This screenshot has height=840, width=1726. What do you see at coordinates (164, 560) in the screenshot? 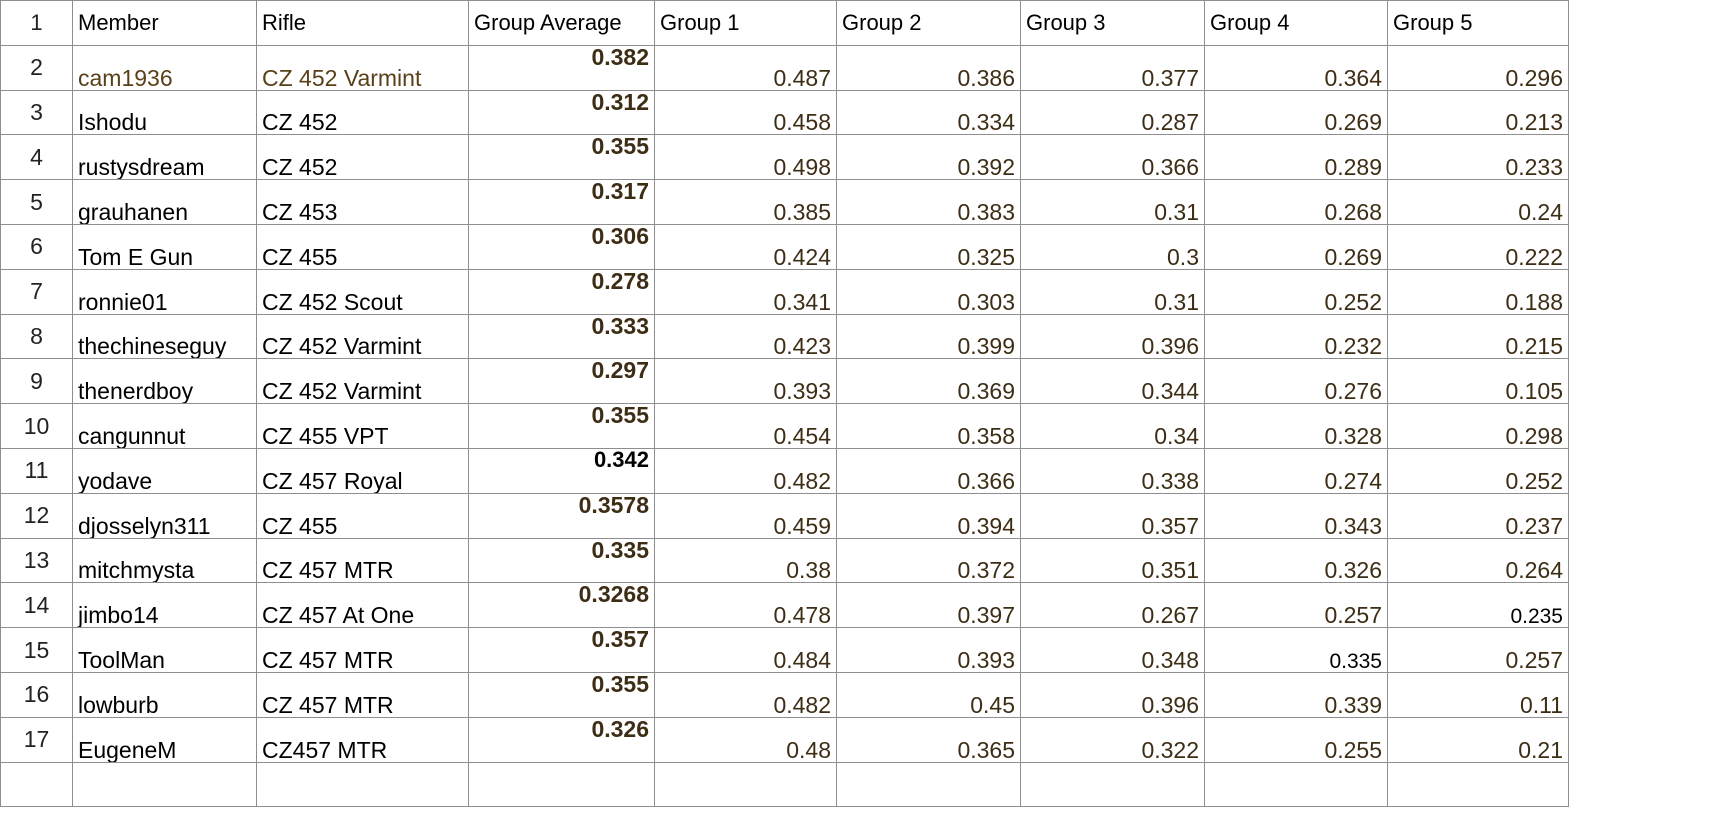
I see `member-cell: mitchmysta` at bounding box center [164, 560].